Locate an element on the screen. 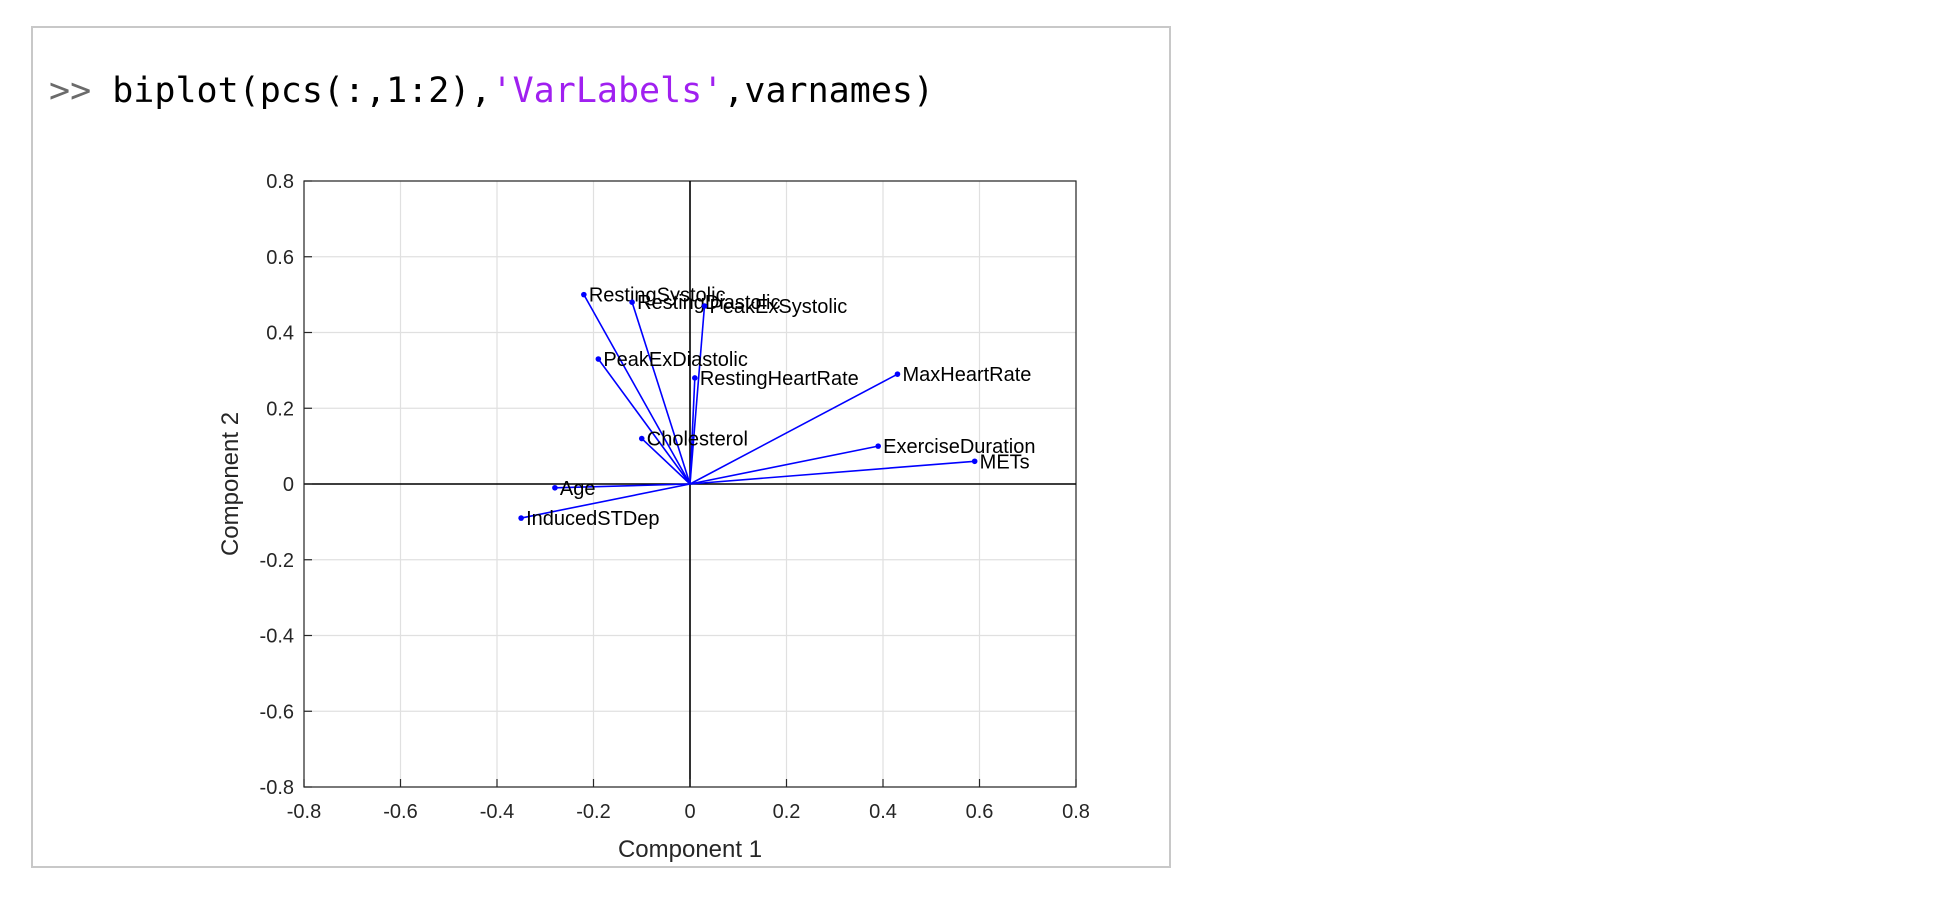 This screenshot has height=918, width=1960. x-tick-label: -0.4 is located at coordinates (497, 812).